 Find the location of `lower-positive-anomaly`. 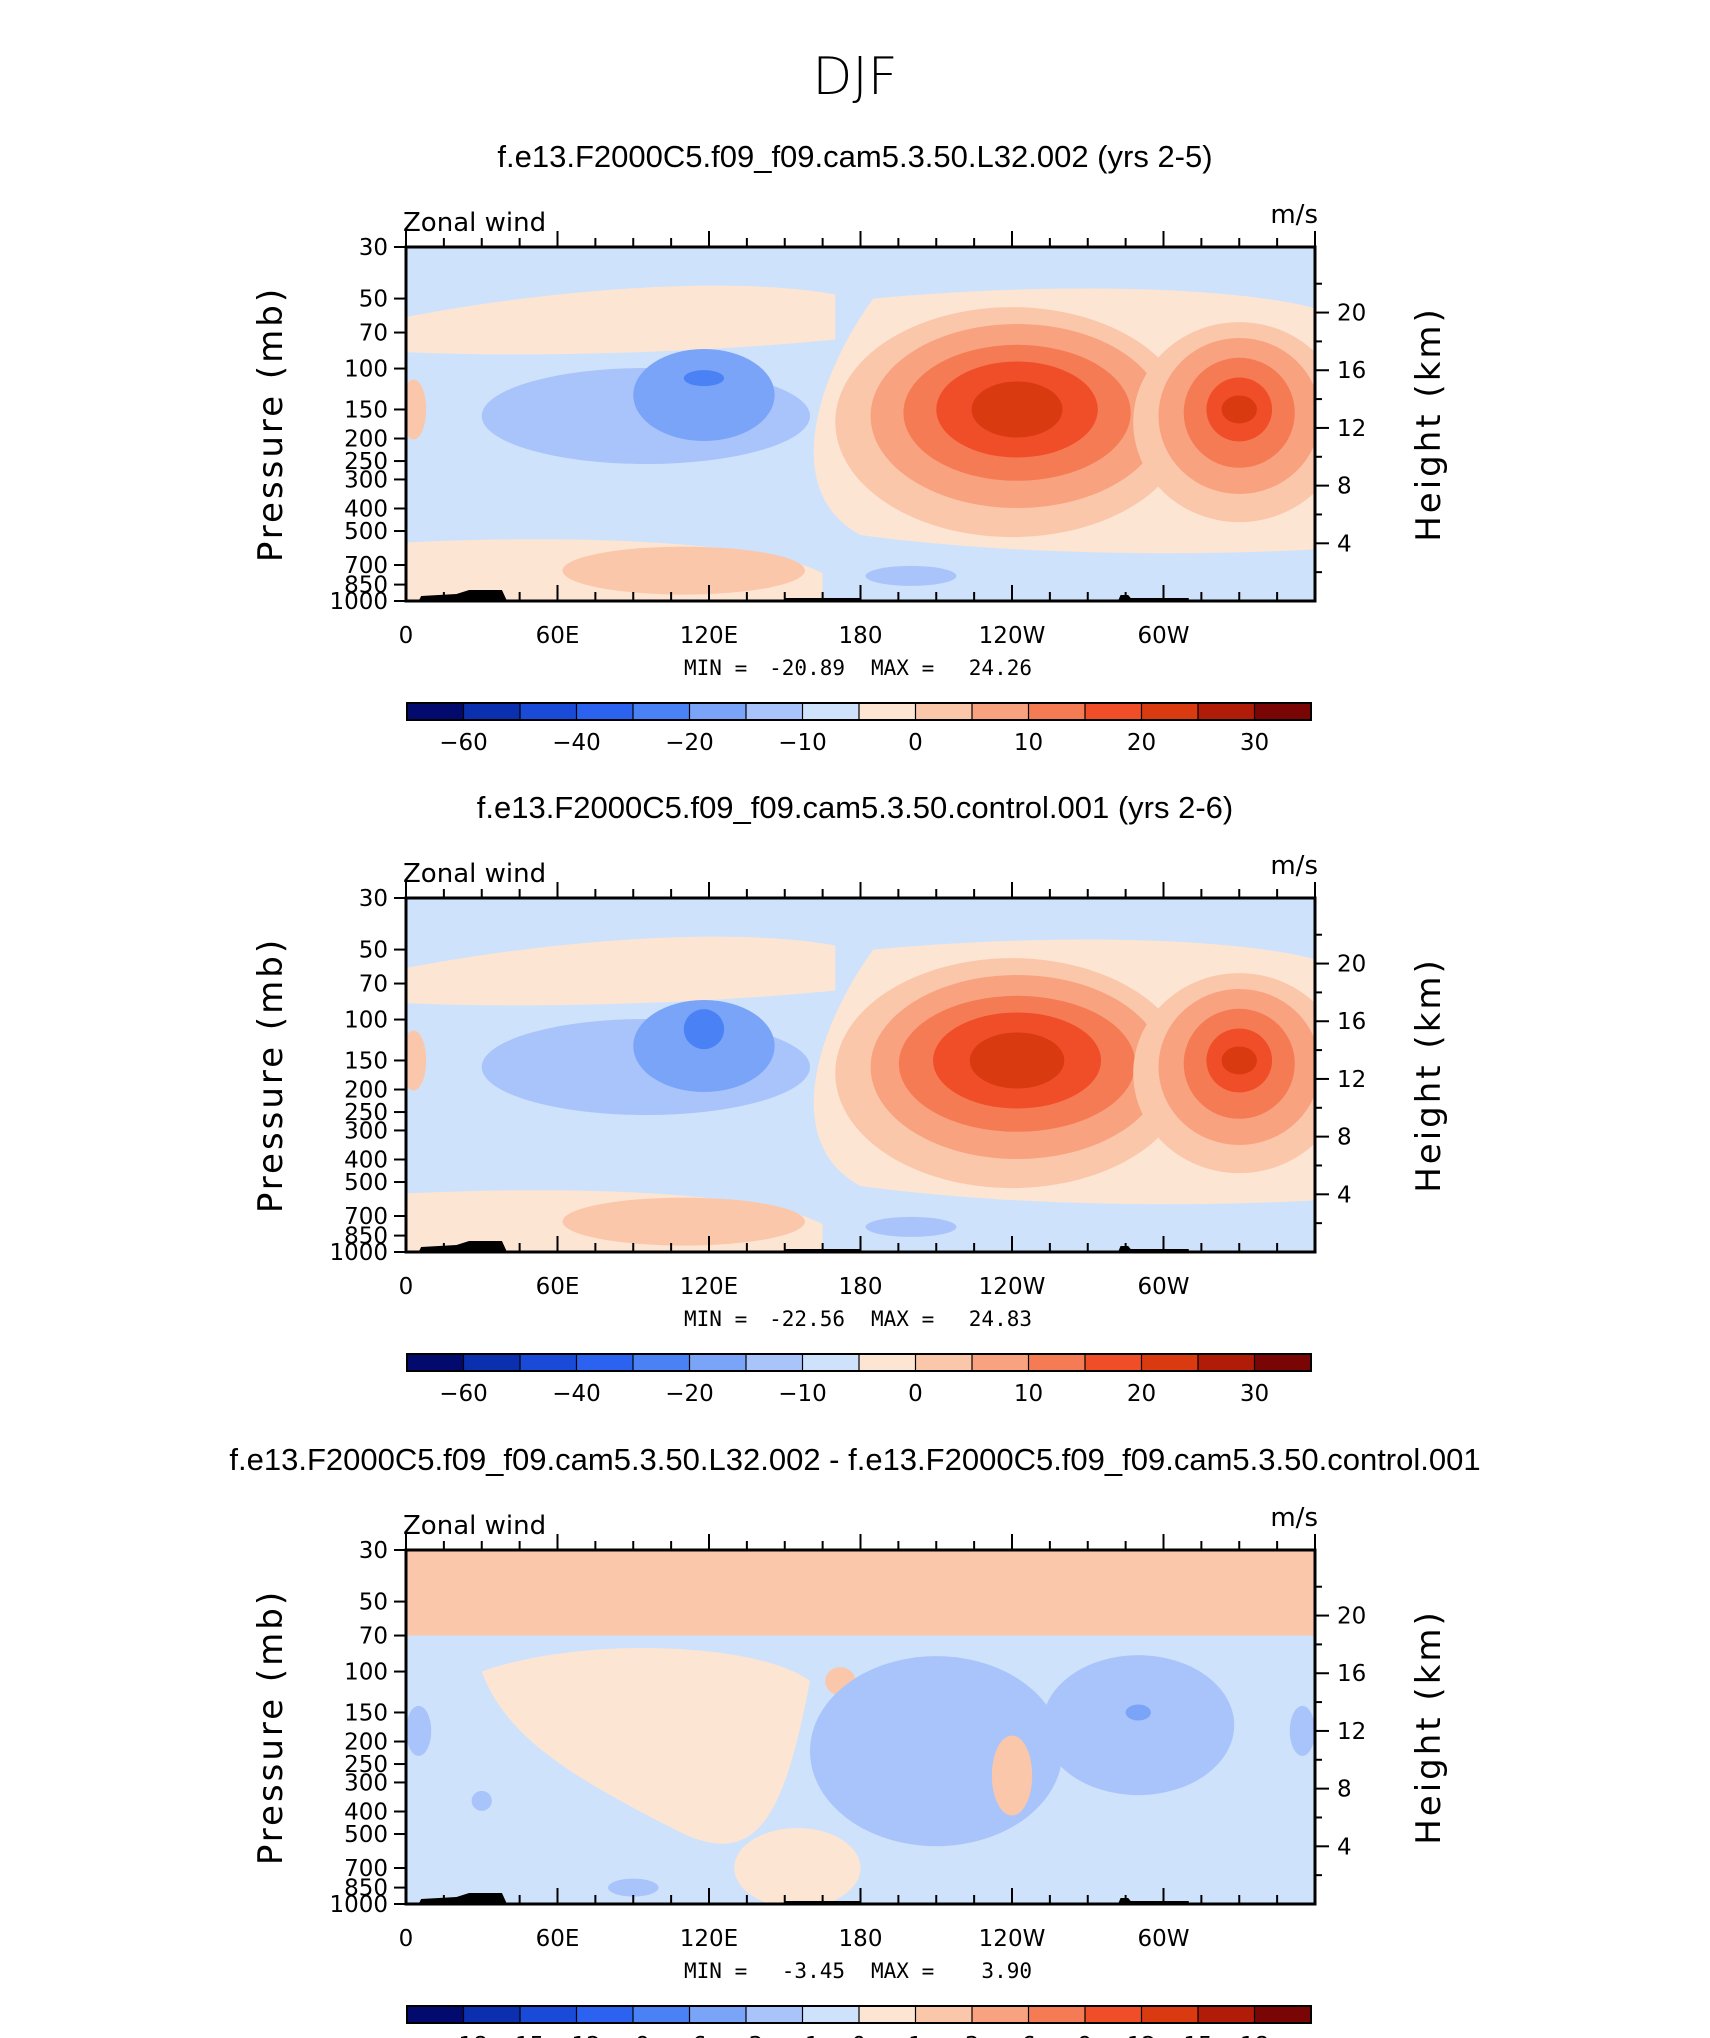

lower-positive-anomaly is located at coordinates (797, 1866).